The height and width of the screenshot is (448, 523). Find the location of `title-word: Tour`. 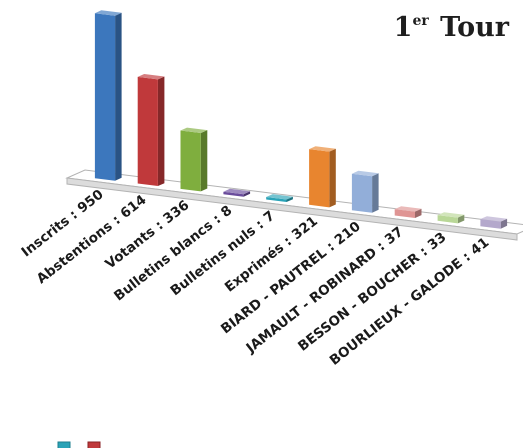

title-word: Tour is located at coordinates (474, 27).